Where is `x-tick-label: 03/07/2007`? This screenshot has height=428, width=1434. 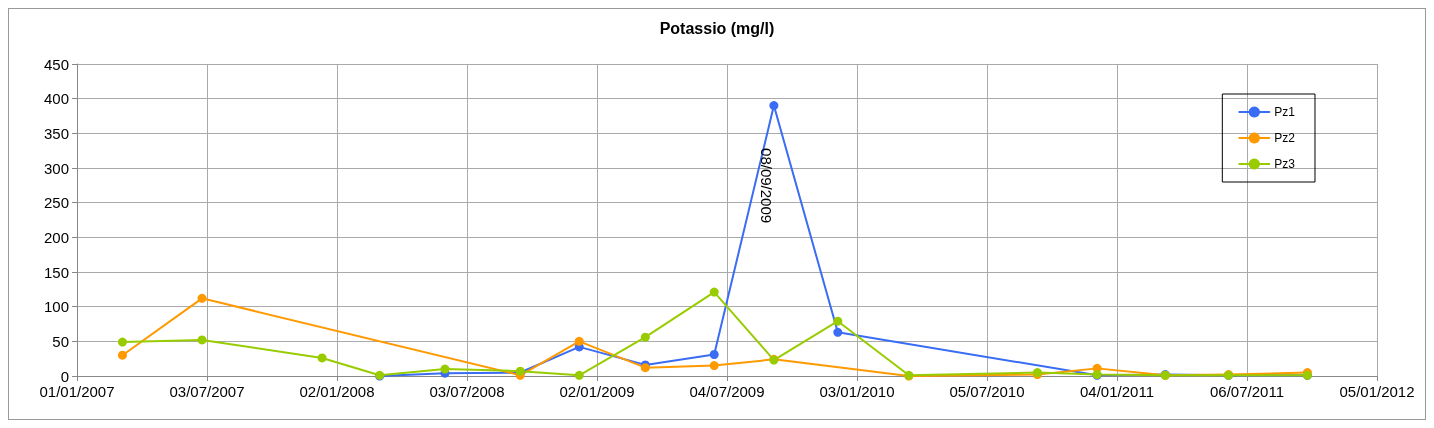 x-tick-label: 03/07/2007 is located at coordinates (207, 391).